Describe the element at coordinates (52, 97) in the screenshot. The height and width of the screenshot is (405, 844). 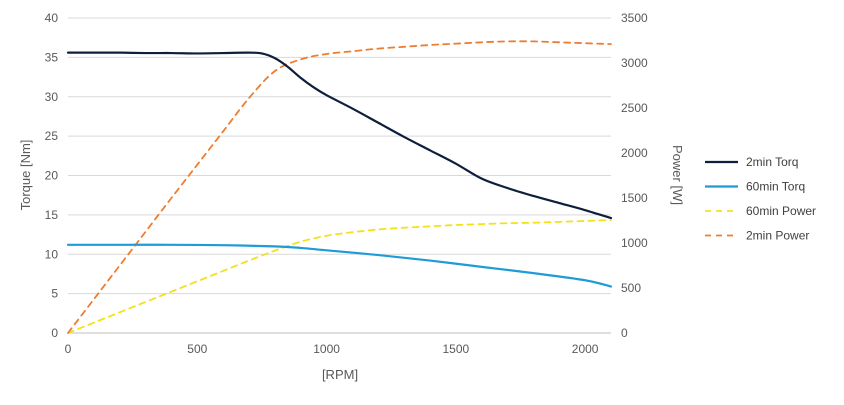
I see `y-tick-label: 30` at that location.